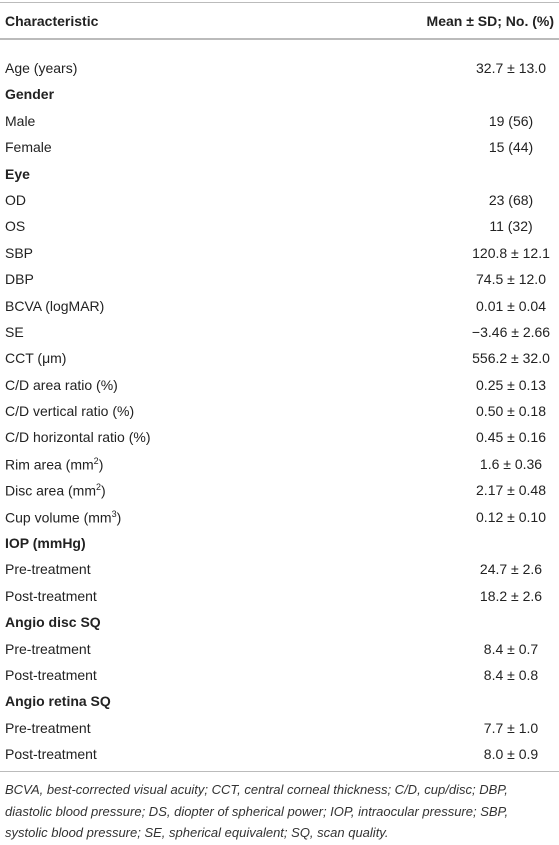  Describe the element at coordinates (70, 411) in the screenshot. I see `row-label: C/D vertical ratio (%)` at that location.